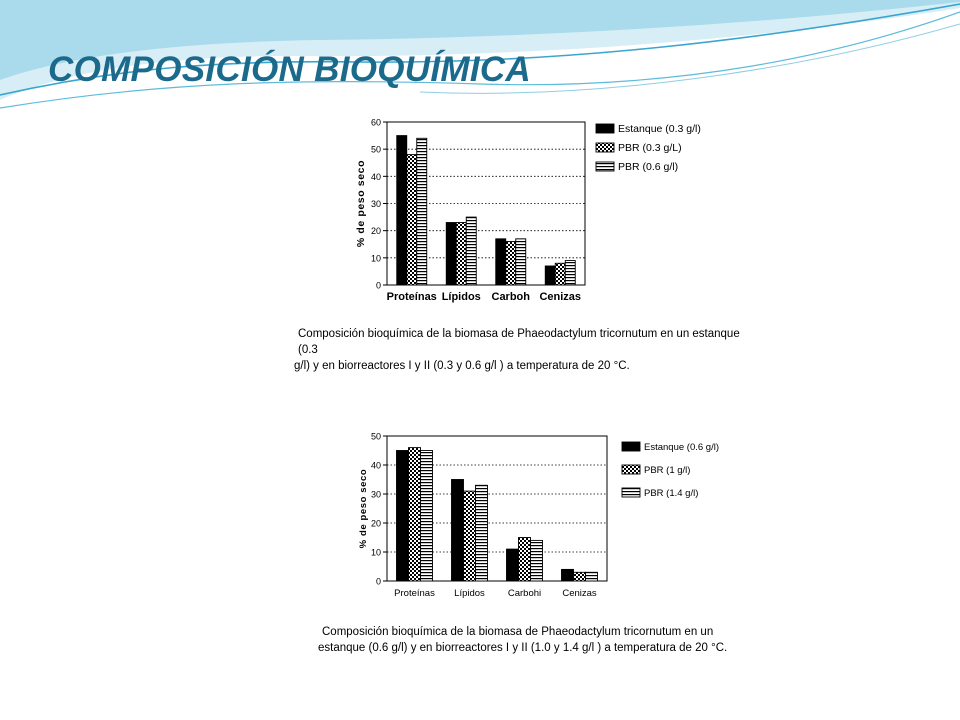 This screenshot has width=960, height=720. Describe the element at coordinates (289, 69) in the screenshot. I see `slide-title: COMPOSICIÓN BIOQUÍMICA` at that location.